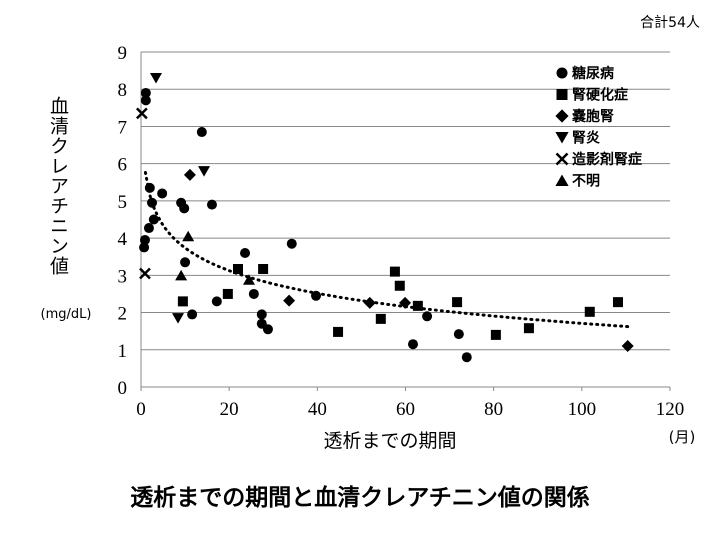 The image size is (720, 540). Describe the element at coordinates (586, 139) in the screenshot. I see `legend-label: 腎炎` at that location.